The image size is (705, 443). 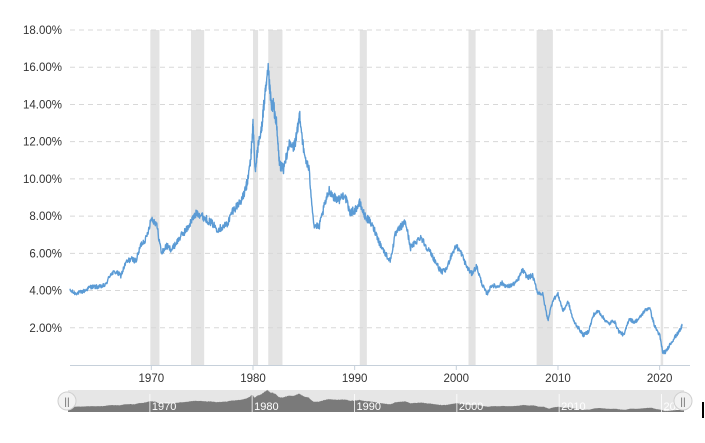 I want to click on navigator-handle-right-grip-icon: ||, so click(x=682, y=402).